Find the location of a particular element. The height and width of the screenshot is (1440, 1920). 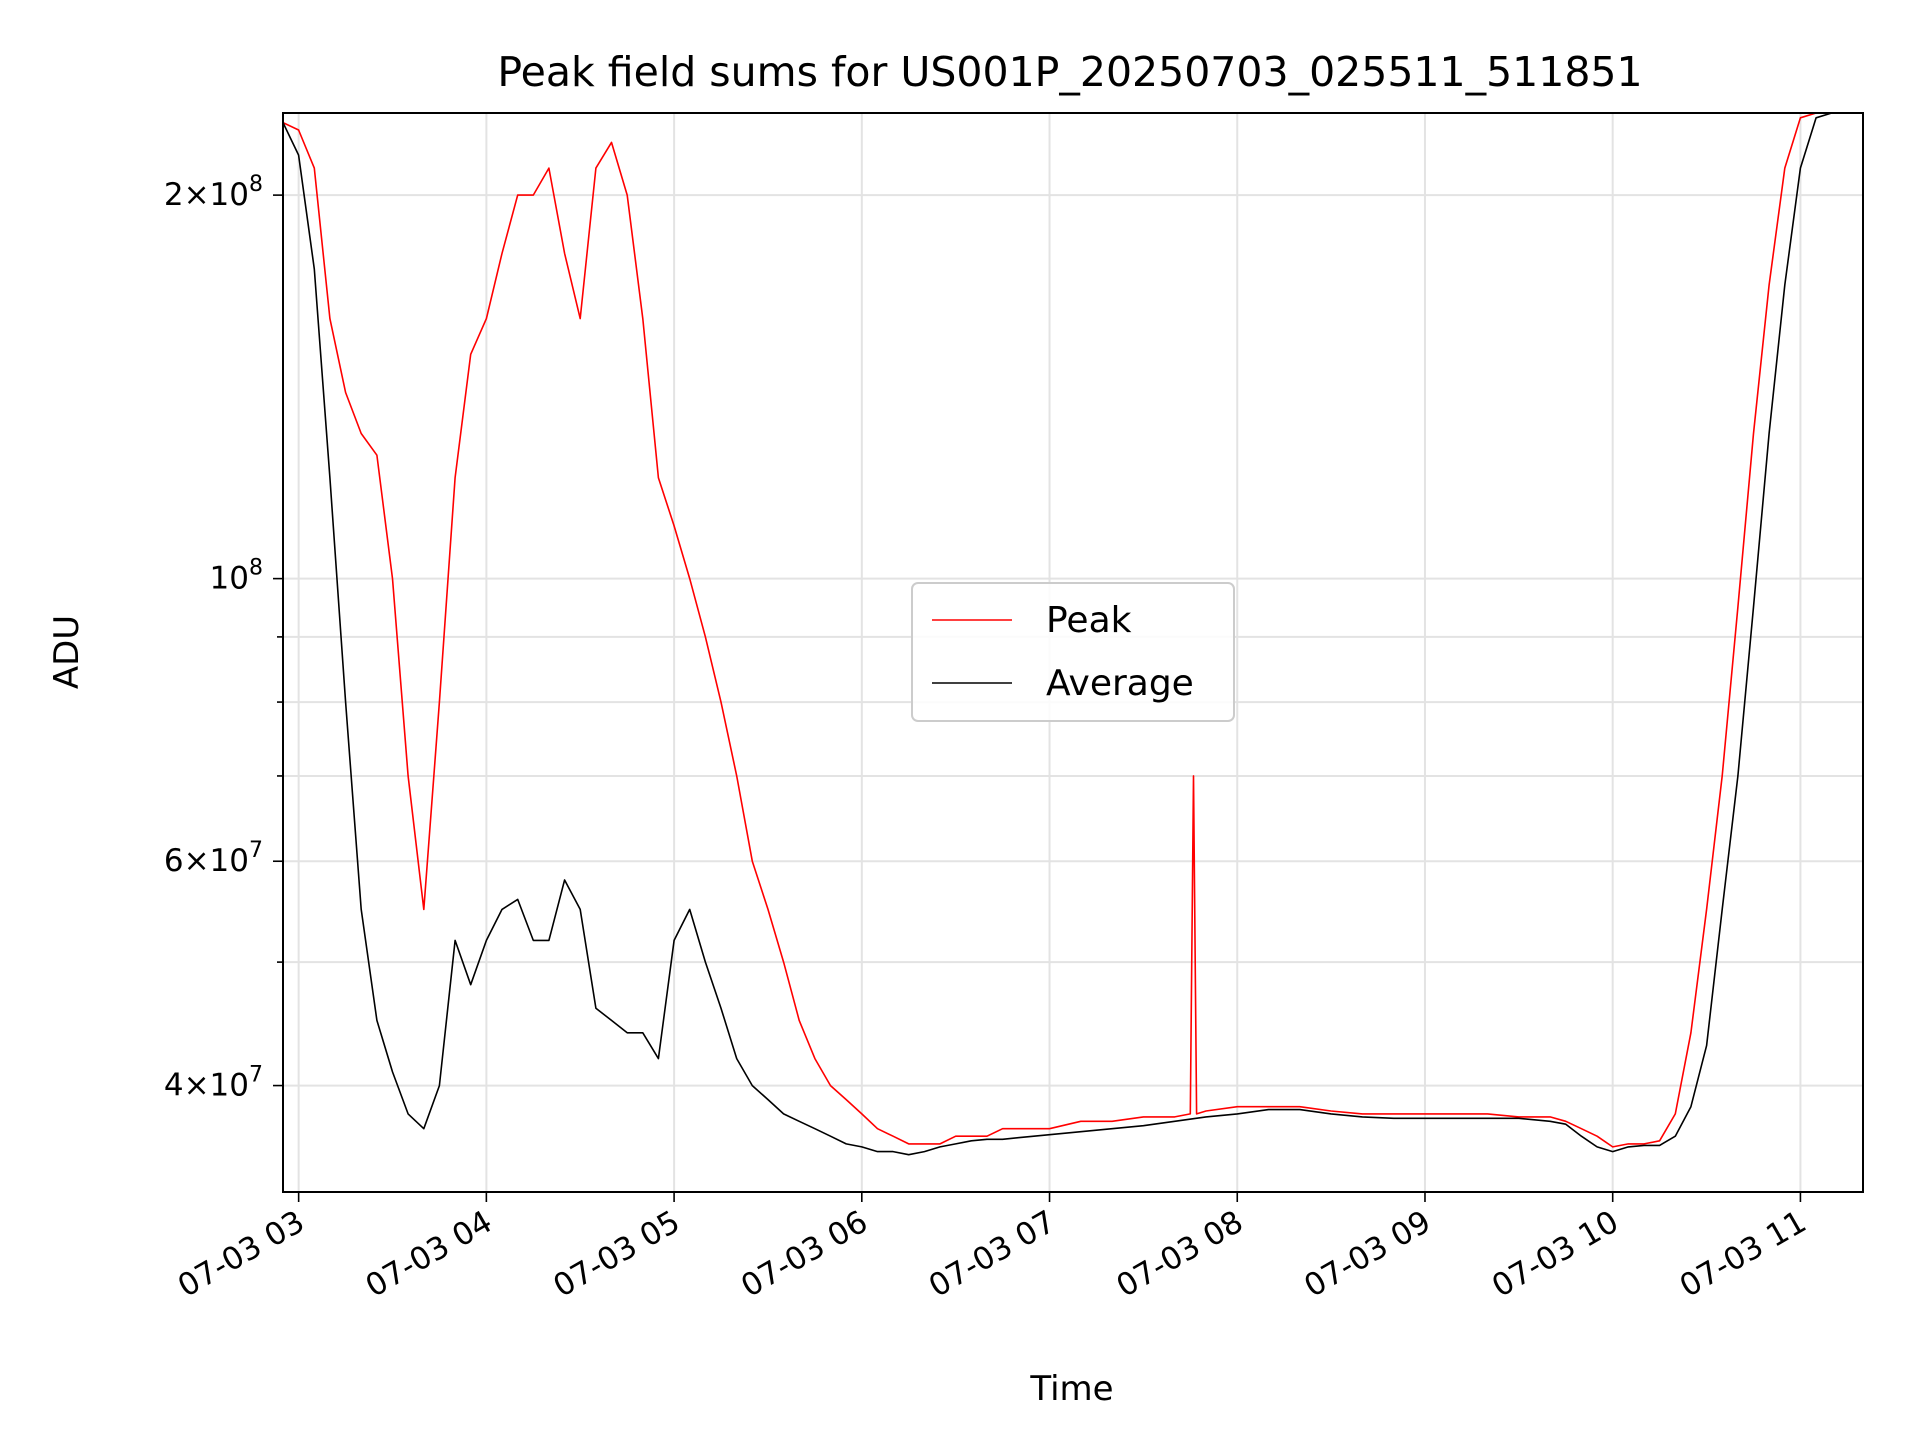

y-axis-label: ADU is located at coordinates (67, 652).